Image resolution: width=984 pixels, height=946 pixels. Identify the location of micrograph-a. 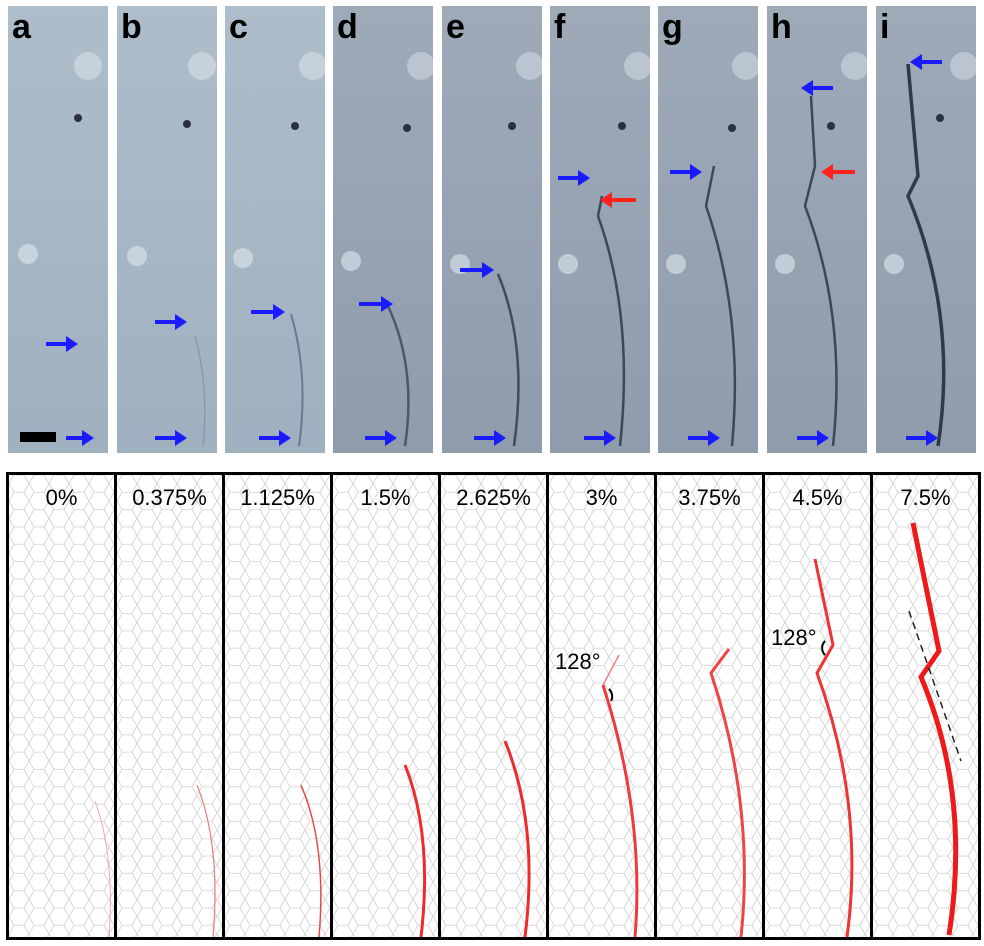
(58, 229).